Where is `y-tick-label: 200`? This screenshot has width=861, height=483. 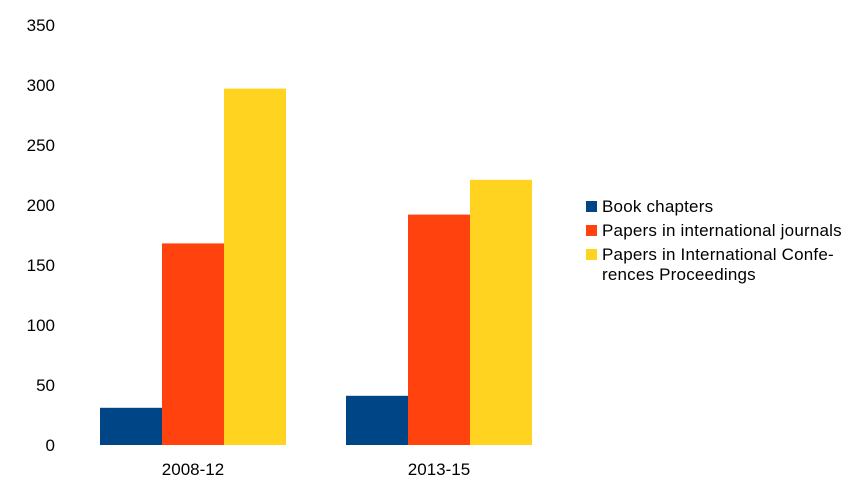 y-tick-label: 200 is located at coordinates (41, 205).